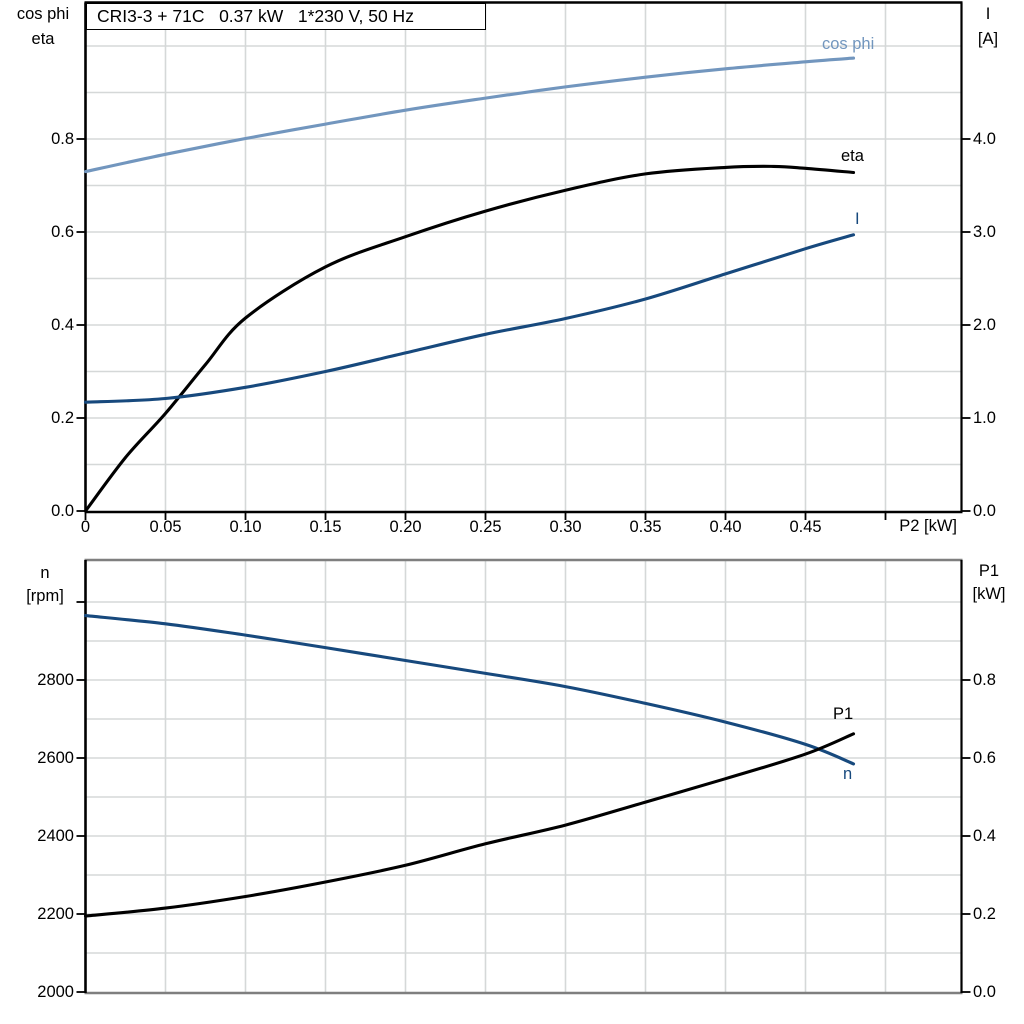 This screenshot has height=1024, width=1024. Describe the element at coordinates (986, 583) in the screenshot. I see `bottom-right-axis-title: P1 [kW]` at that location.